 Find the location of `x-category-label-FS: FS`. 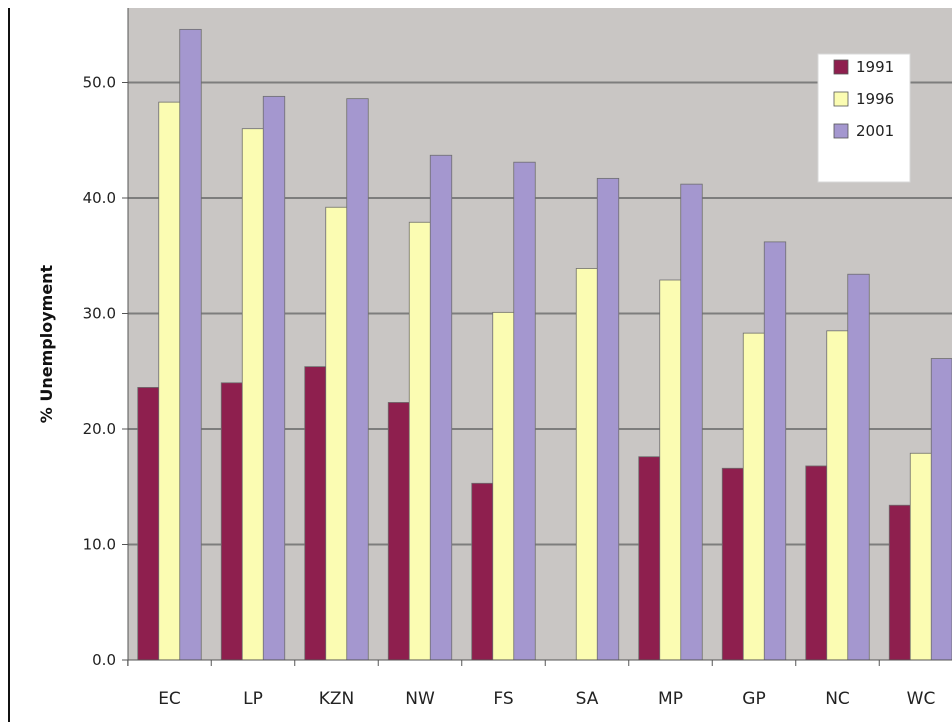

x-category-label-FS: FS is located at coordinates (503, 699).